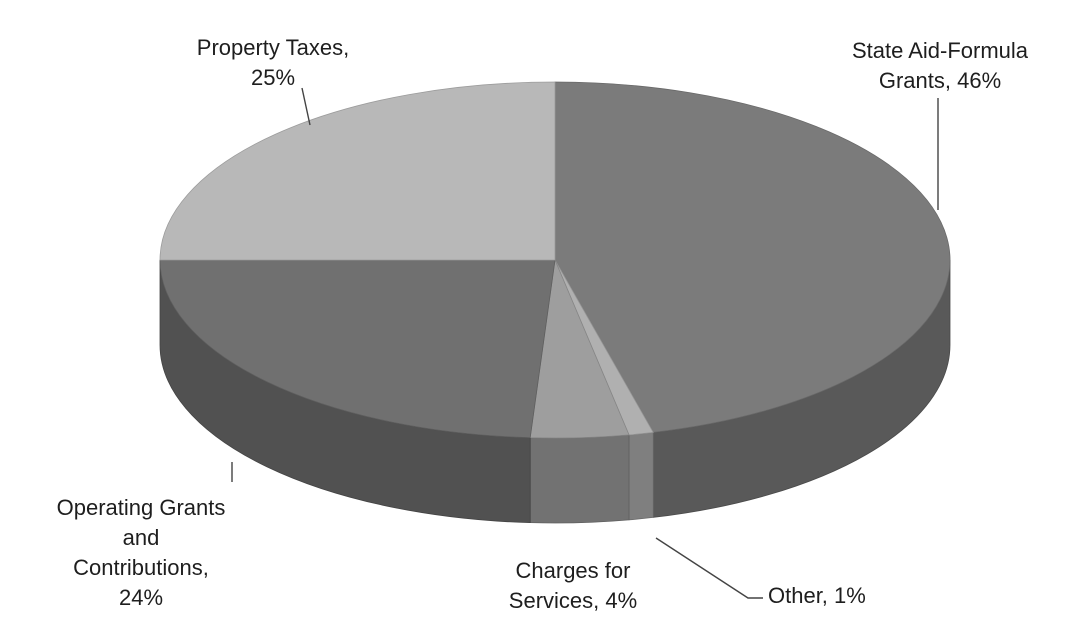 This screenshot has height=618, width=1090. What do you see at coordinates (141, 567) in the screenshot?
I see `data-label-line: Contributions,` at bounding box center [141, 567].